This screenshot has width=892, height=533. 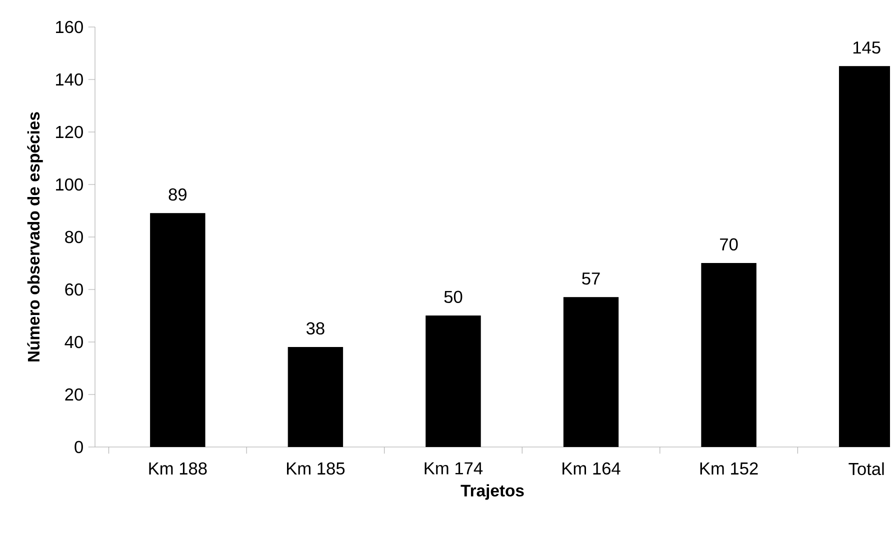 I want to click on data-label: 89, so click(x=177, y=194).